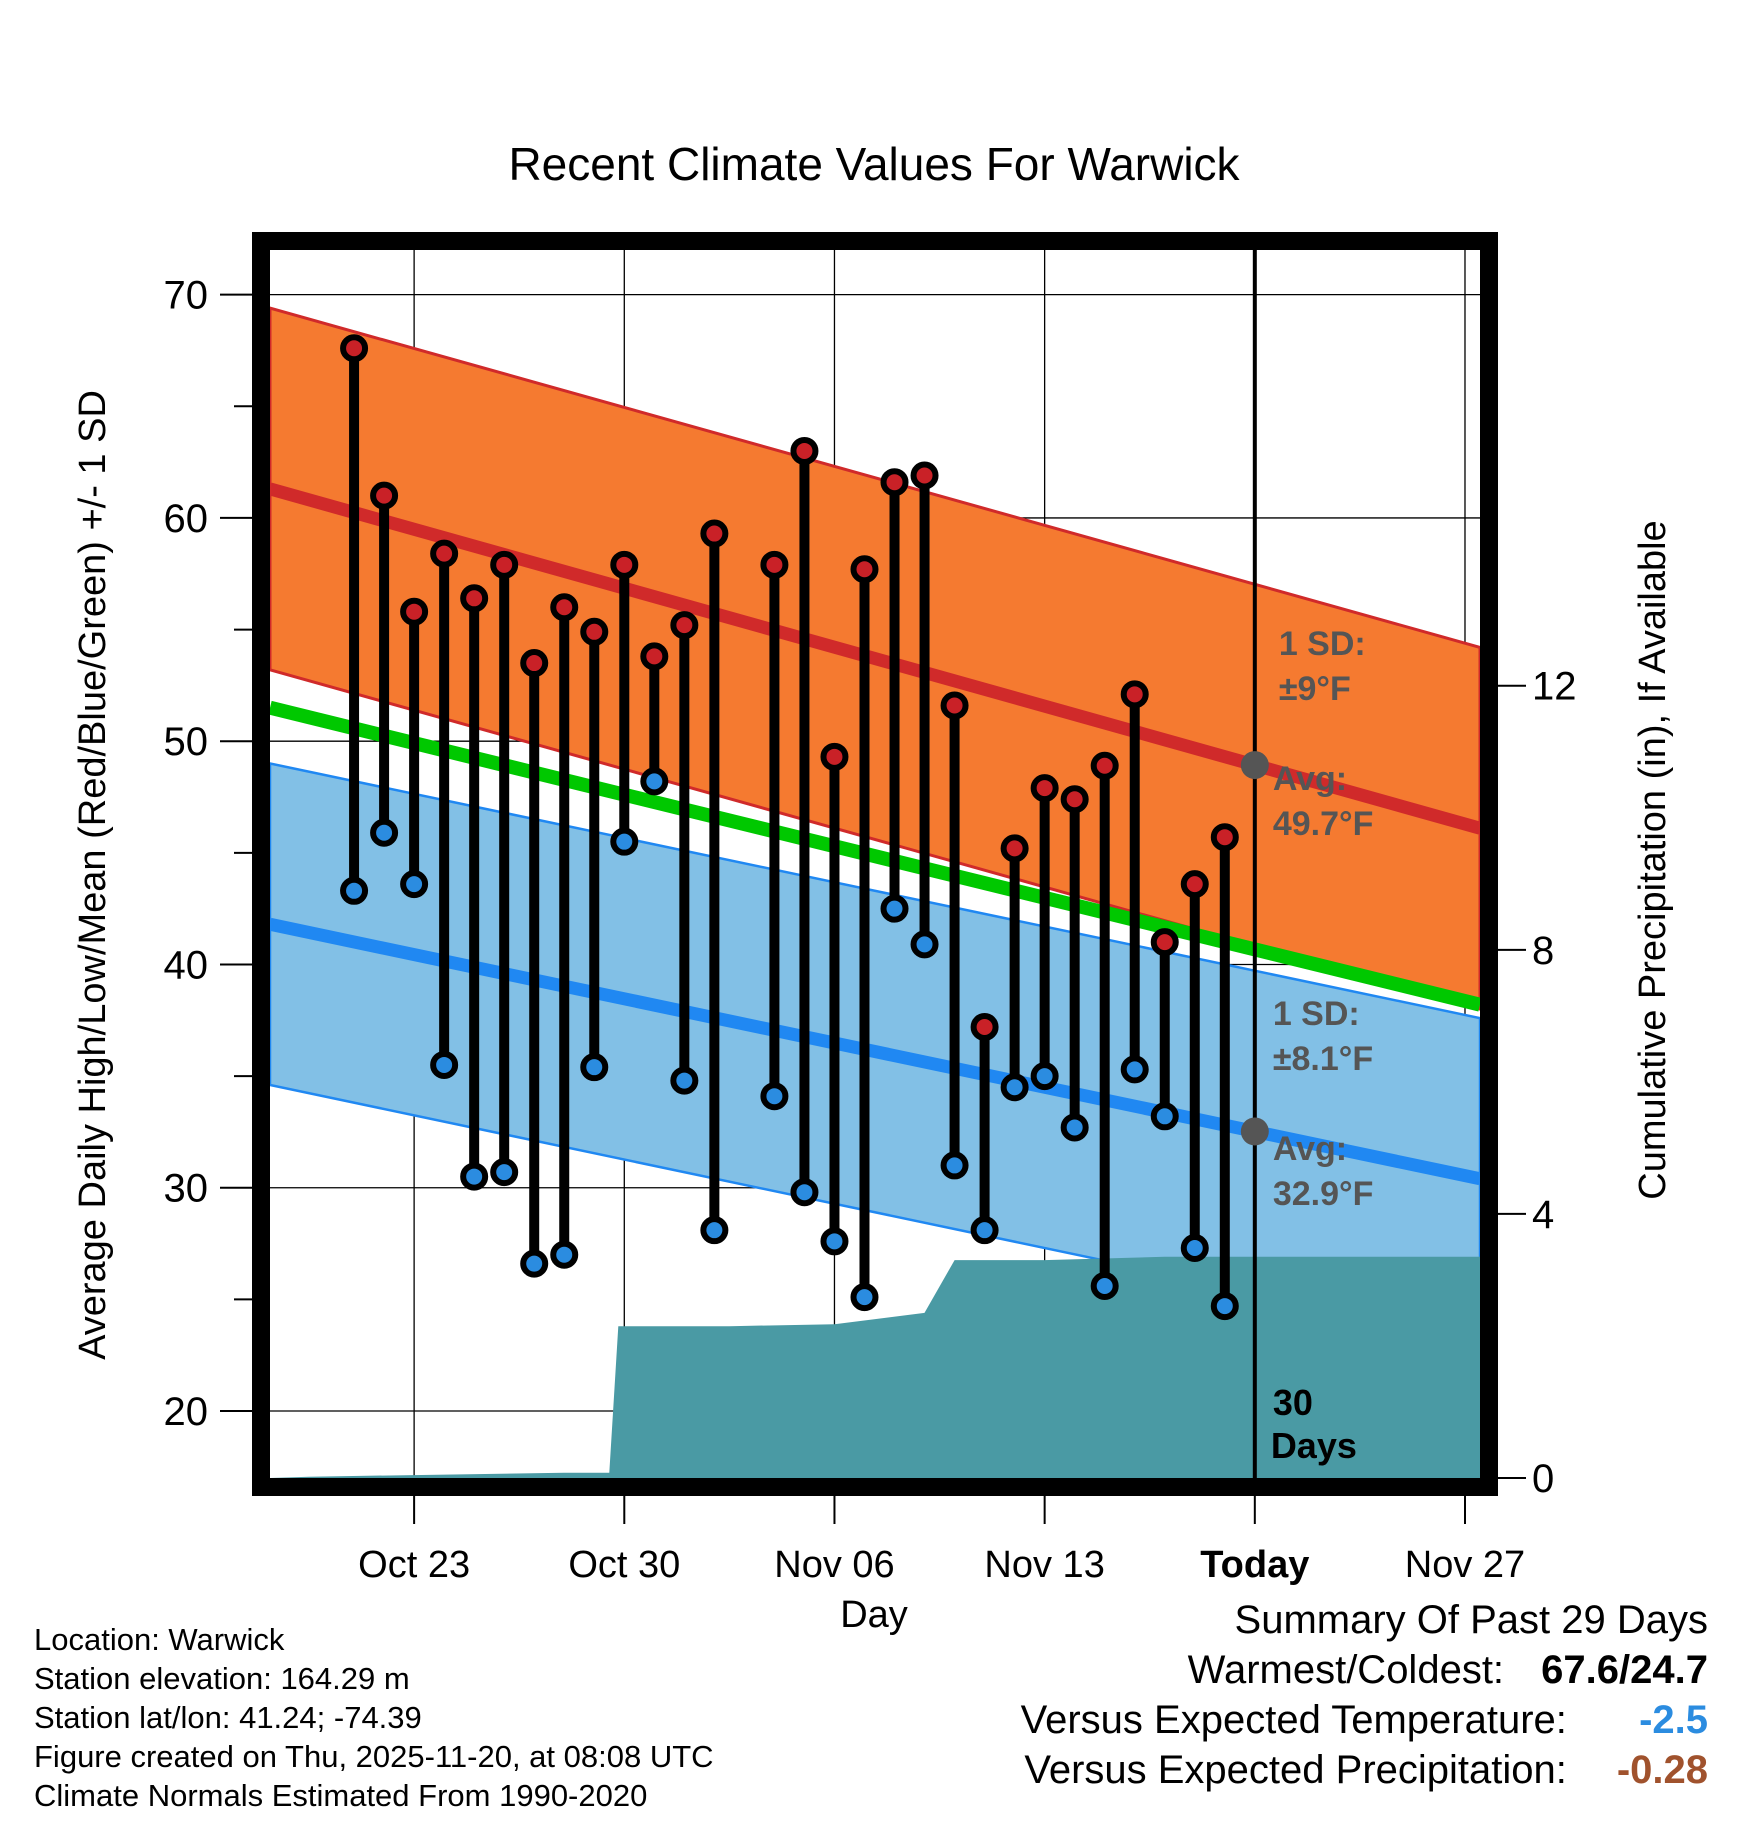 This screenshot has width=1748, height=1828. I want to click on y2-tick-label: 0, so click(1543, 1479).